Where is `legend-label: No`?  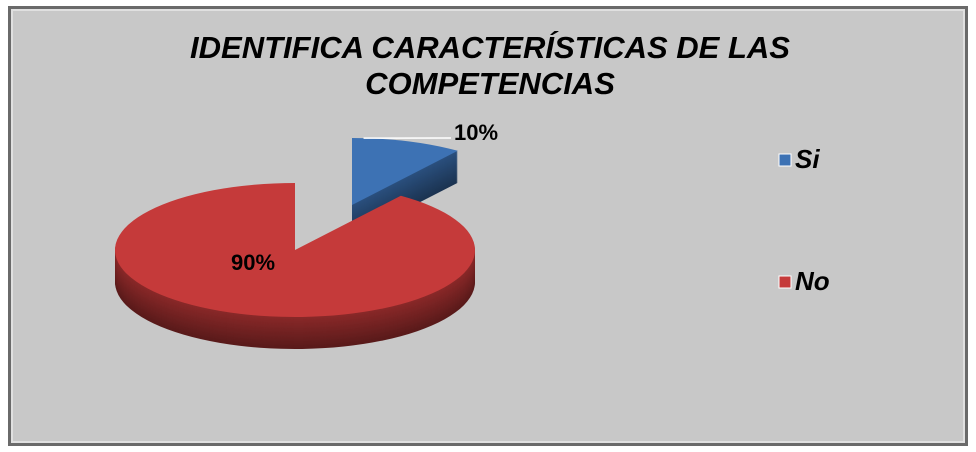
legend-label: No is located at coordinates (812, 281).